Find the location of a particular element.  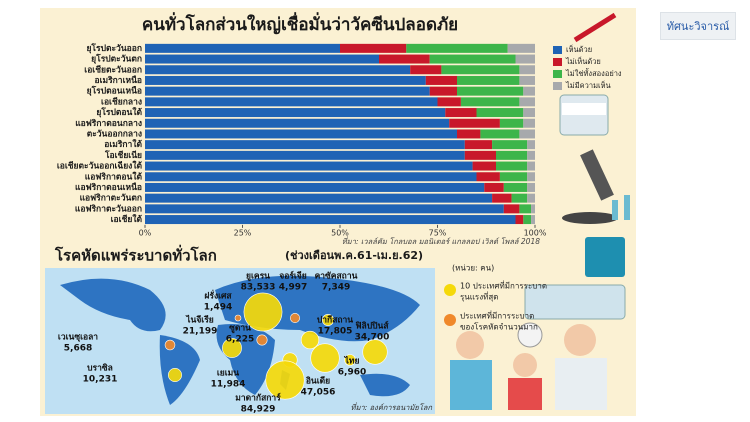

country-name: อินเดีย is located at coordinates (318, 381).